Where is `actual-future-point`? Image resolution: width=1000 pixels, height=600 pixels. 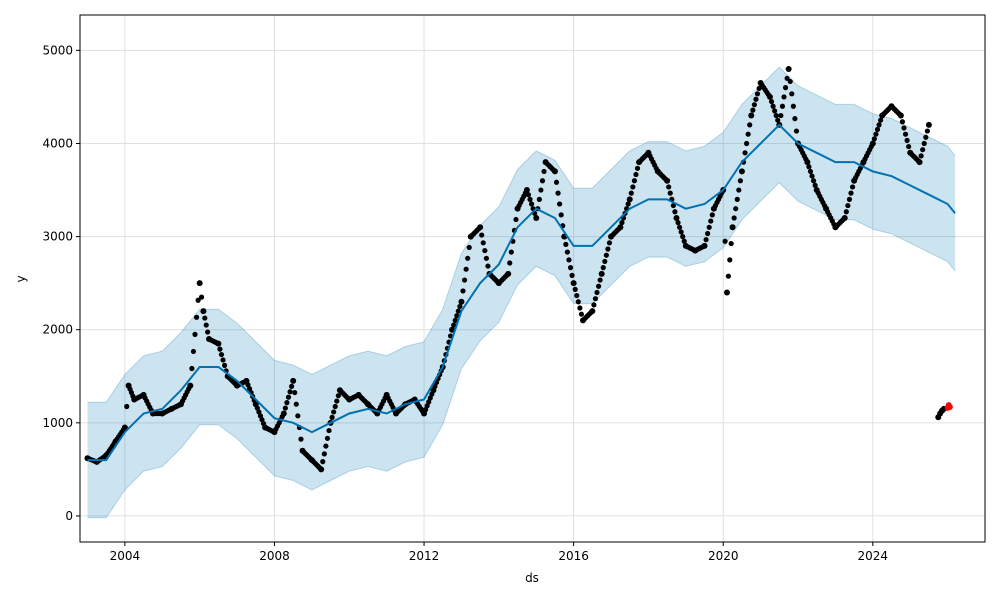 actual-future-point is located at coordinates (949, 406).